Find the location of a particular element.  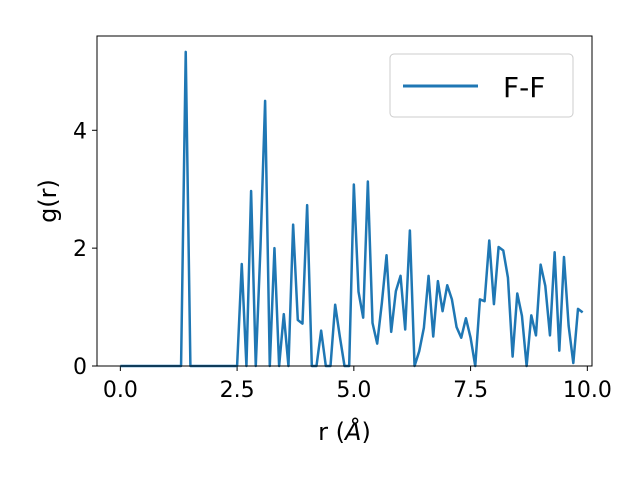

x-tick-label: 7.5 is located at coordinates (470, 390).